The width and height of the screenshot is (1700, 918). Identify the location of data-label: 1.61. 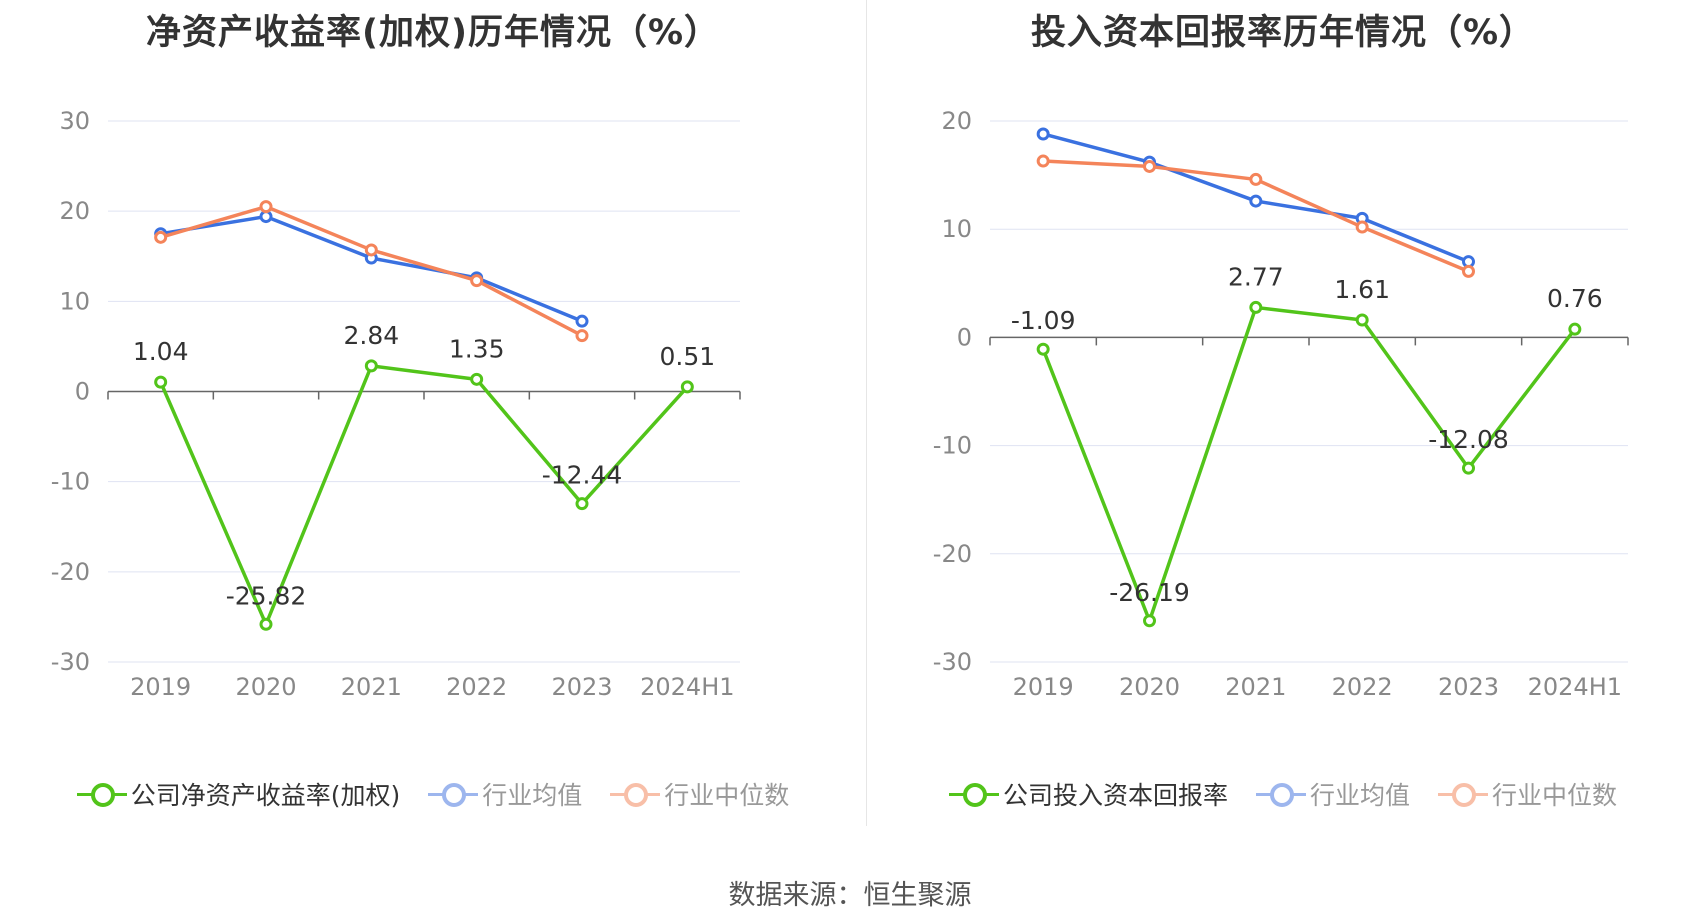
(1362, 289).